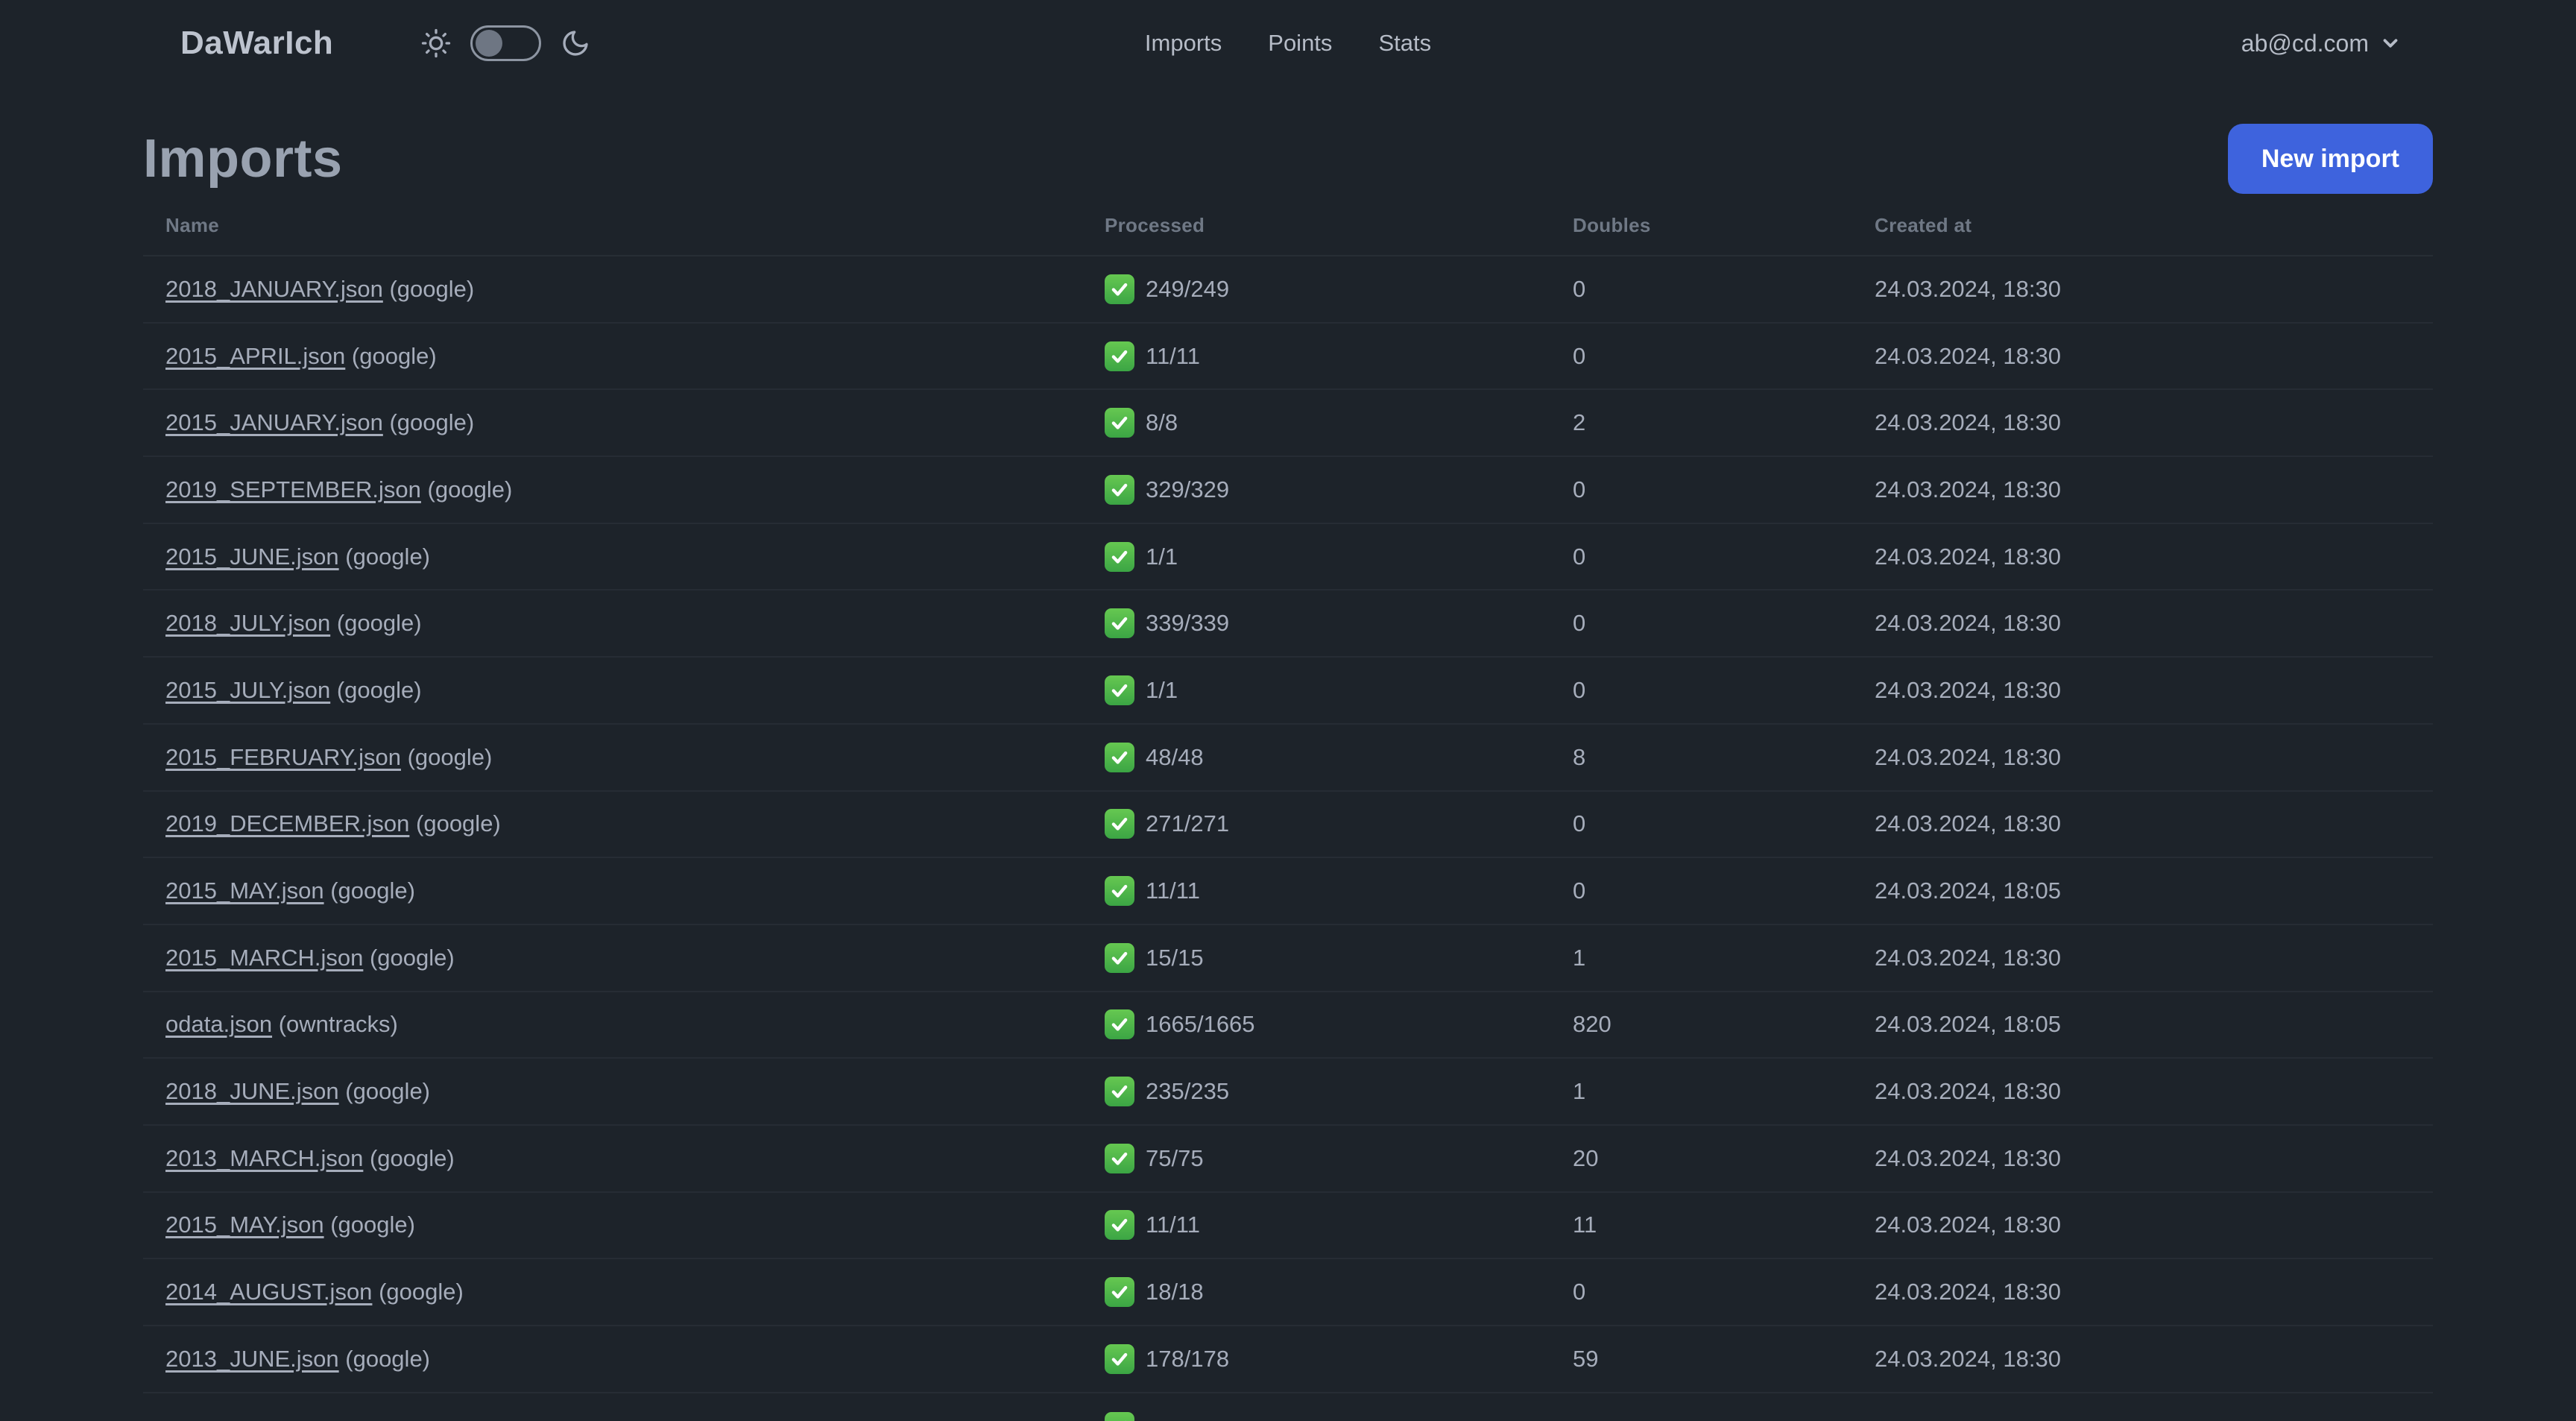 The image size is (2576, 1421). Describe the element at coordinates (1175, 756) in the screenshot. I see `processed-count: 48/48` at that location.